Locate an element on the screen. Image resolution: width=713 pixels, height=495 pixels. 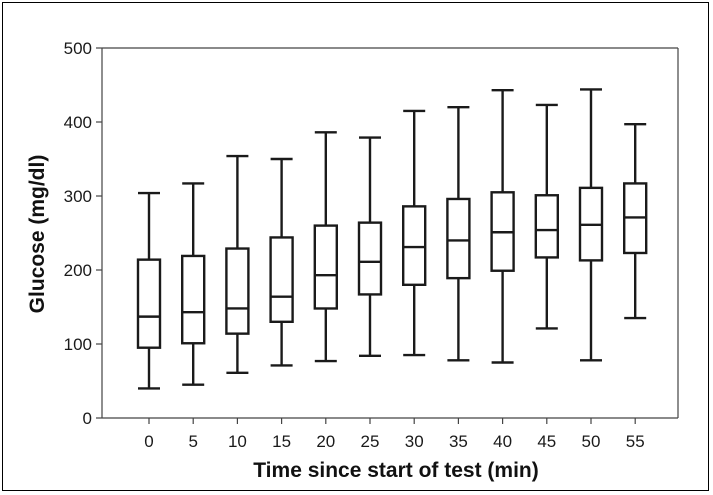
x-tick-label: 30 is located at coordinates (414, 441).